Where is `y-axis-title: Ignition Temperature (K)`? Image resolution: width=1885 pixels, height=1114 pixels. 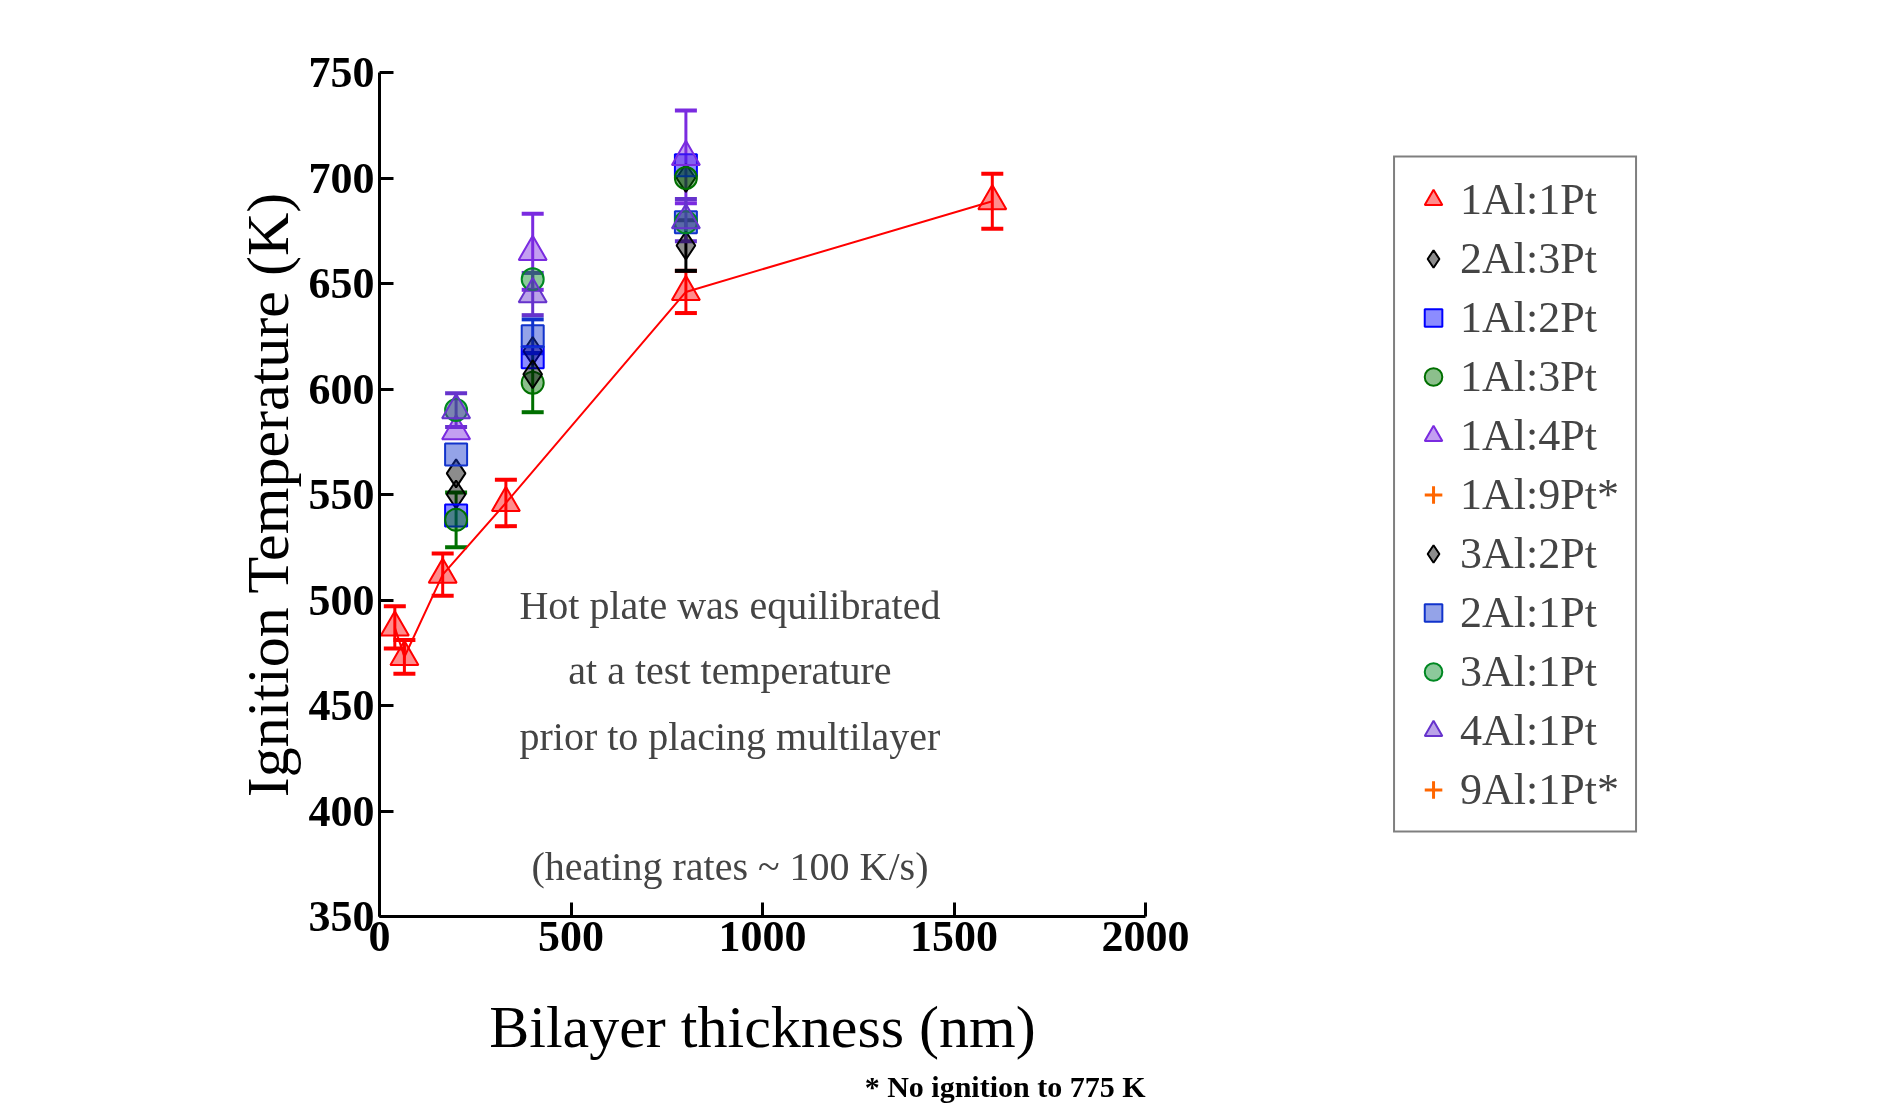 y-axis-title: Ignition Temperature (K) is located at coordinates (267, 495).